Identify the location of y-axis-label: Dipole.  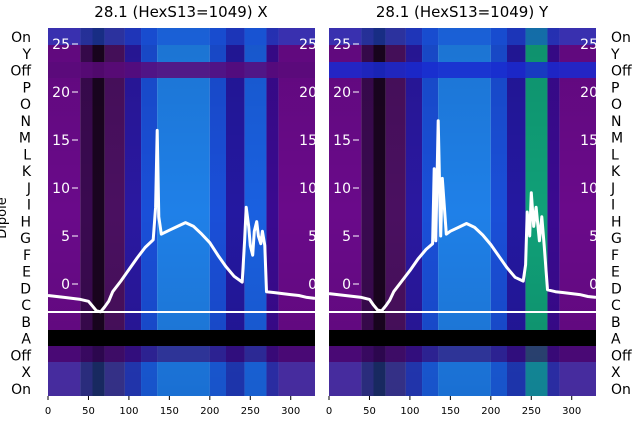
(5, 217).